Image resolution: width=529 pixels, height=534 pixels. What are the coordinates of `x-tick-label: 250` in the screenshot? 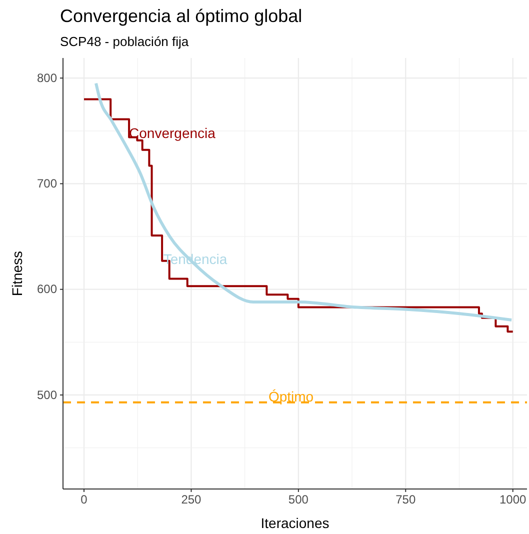 It's located at (191, 499).